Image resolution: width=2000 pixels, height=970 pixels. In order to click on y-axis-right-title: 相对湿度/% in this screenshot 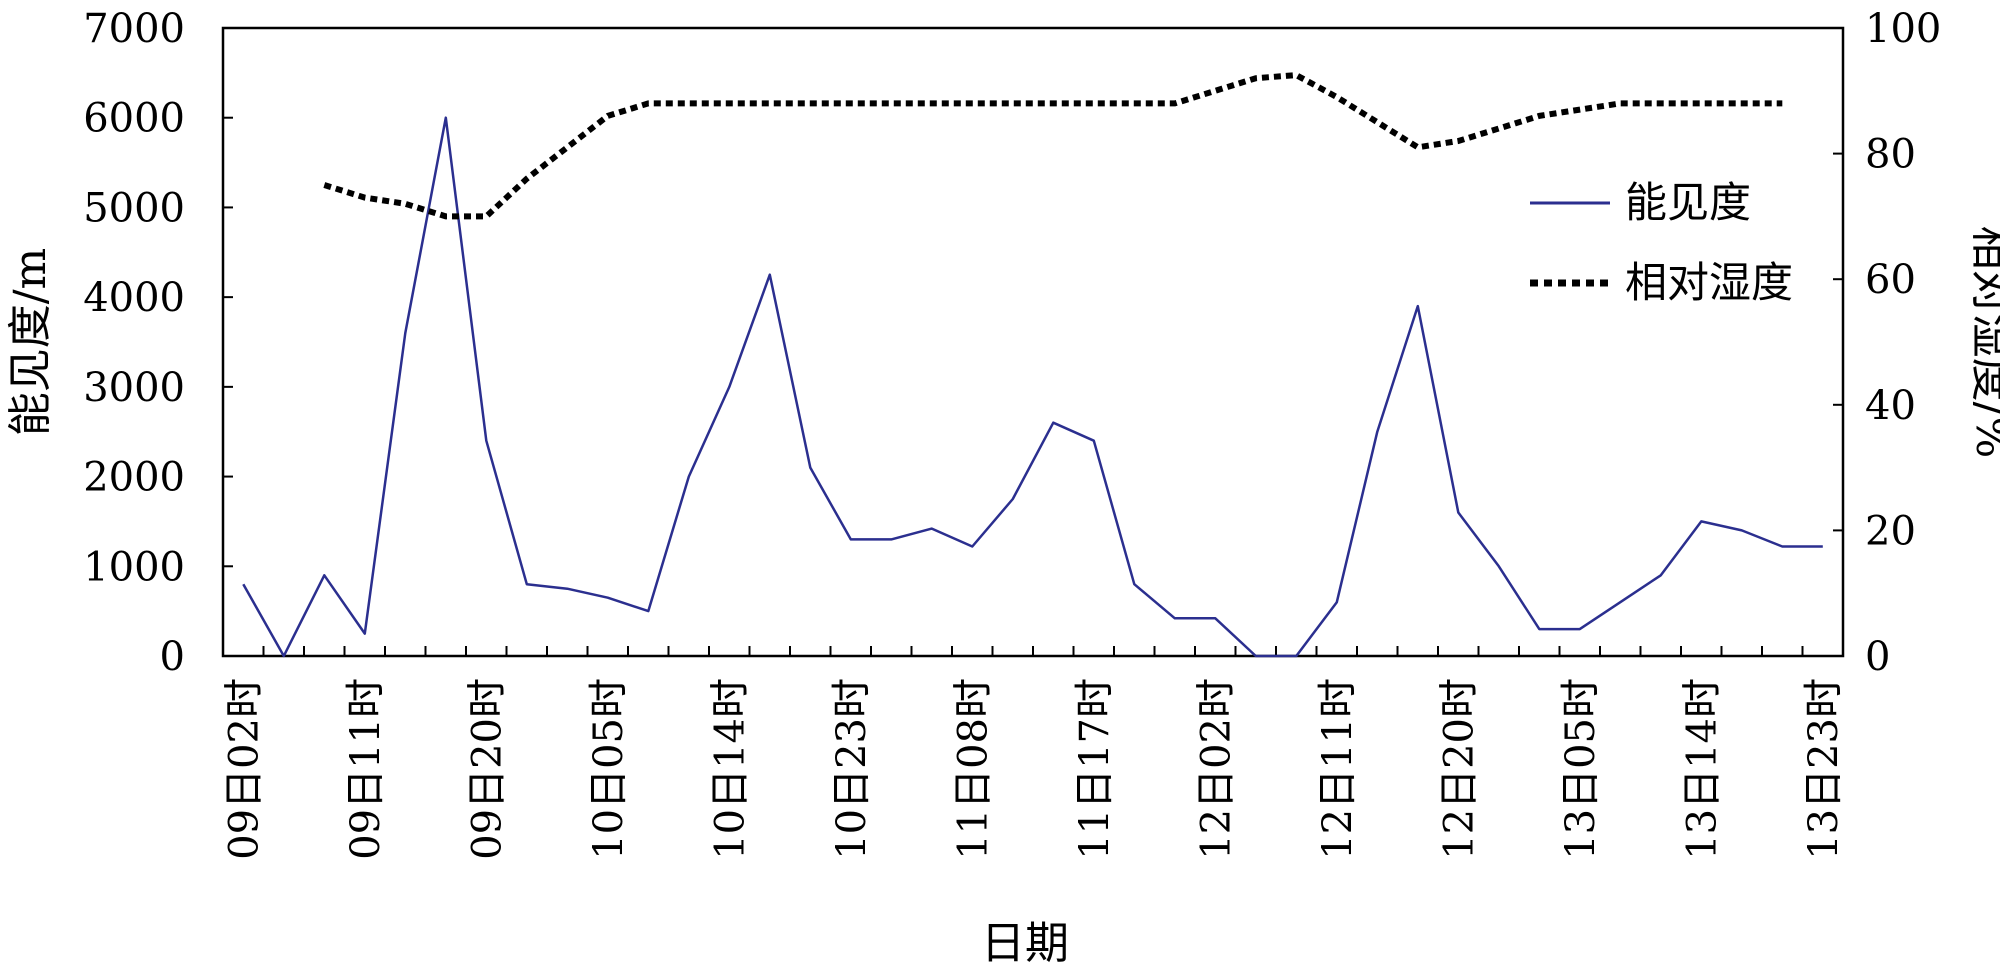, I will do `click(1983, 342)`.